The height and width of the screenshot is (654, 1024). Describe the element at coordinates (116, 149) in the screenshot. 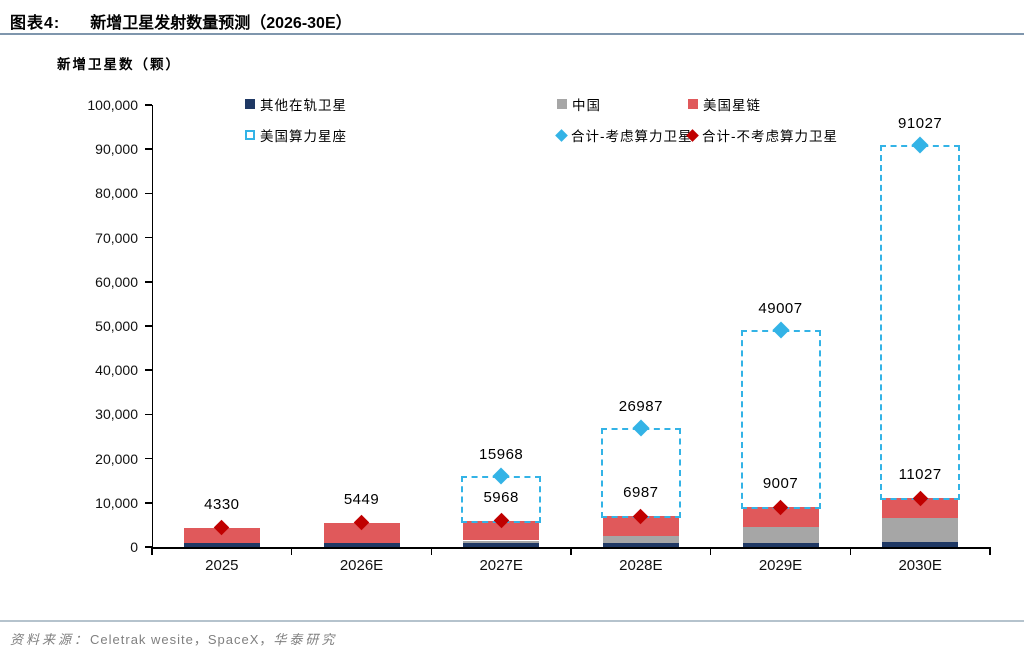

I see `y-tick-label: 90,000` at that location.